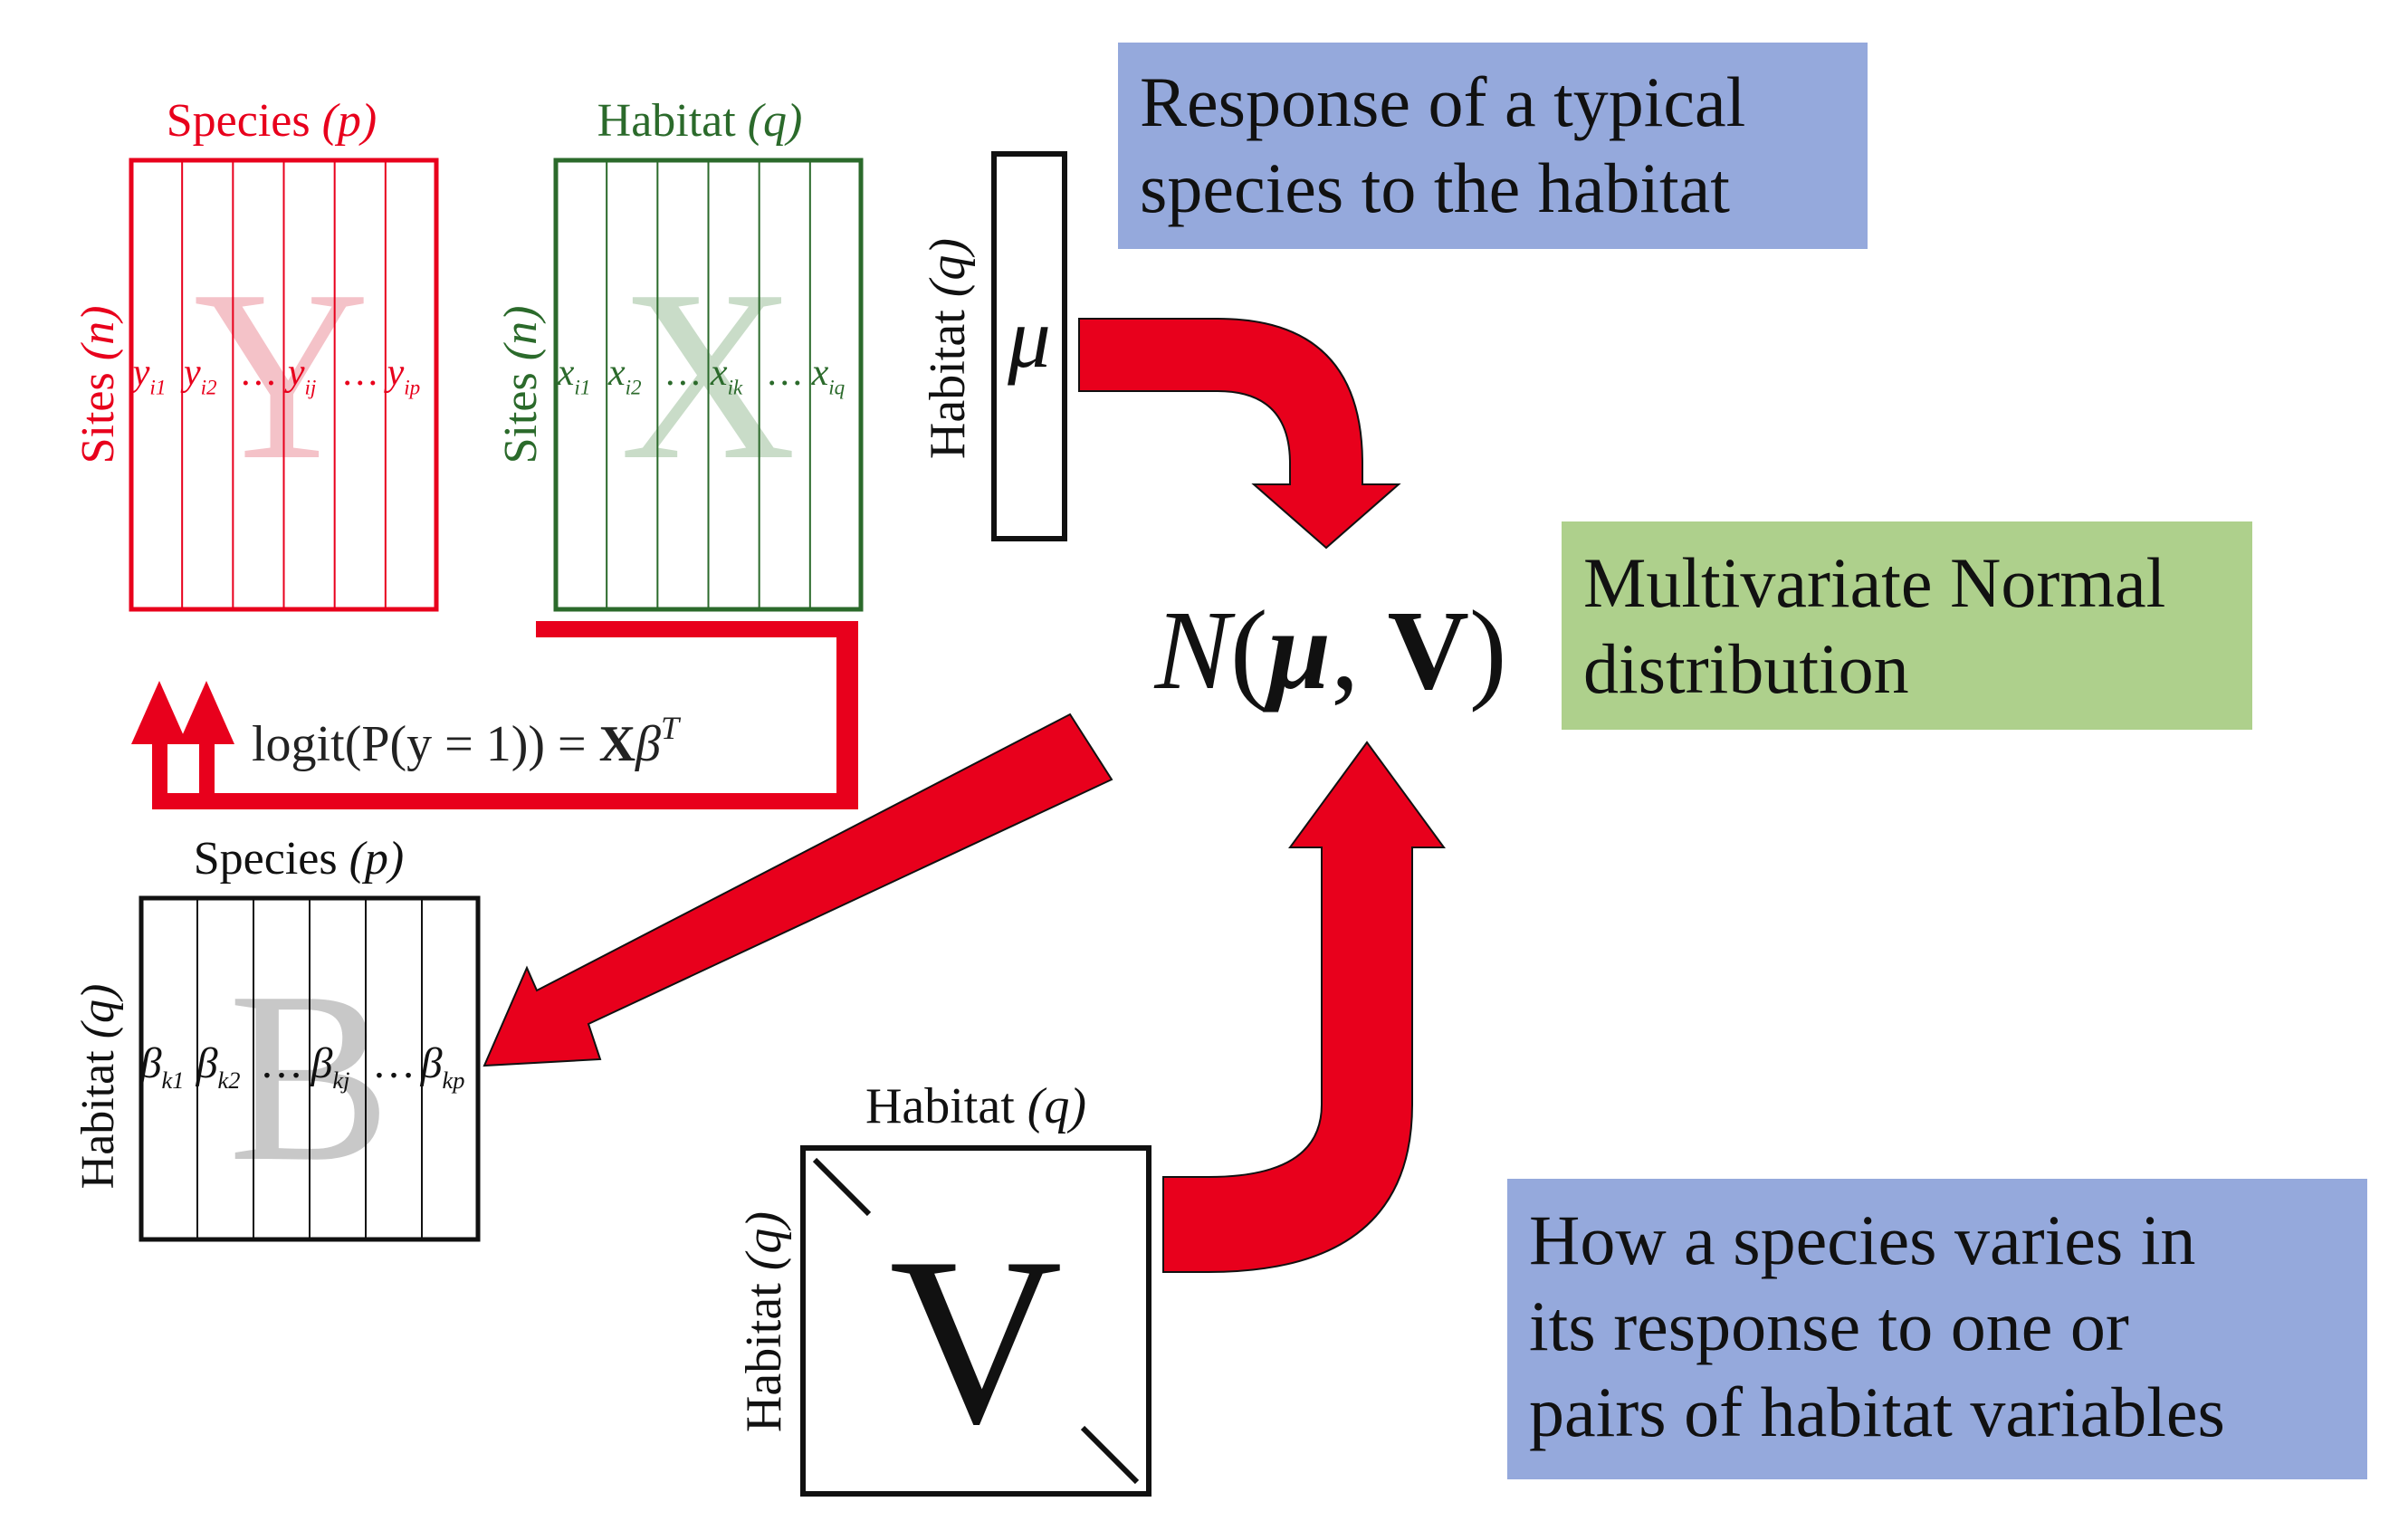 This screenshot has height=1521, width=2408. Describe the element at coordinates (994, 346) in the screenshot. I see `mu-vector: μ Habitat (q)` at that location.